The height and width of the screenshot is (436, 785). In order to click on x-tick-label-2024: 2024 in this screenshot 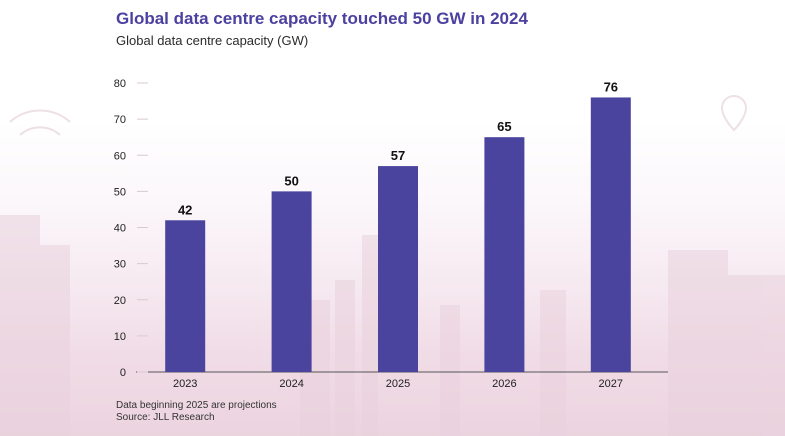, I will do `click(291, 384)`.